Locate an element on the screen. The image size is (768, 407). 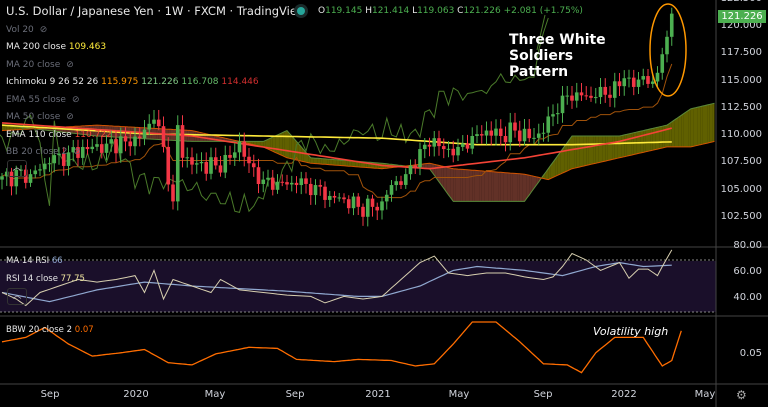
legend-ema110: EMA 110 close 110.722 is located at coordinates (59, 135).